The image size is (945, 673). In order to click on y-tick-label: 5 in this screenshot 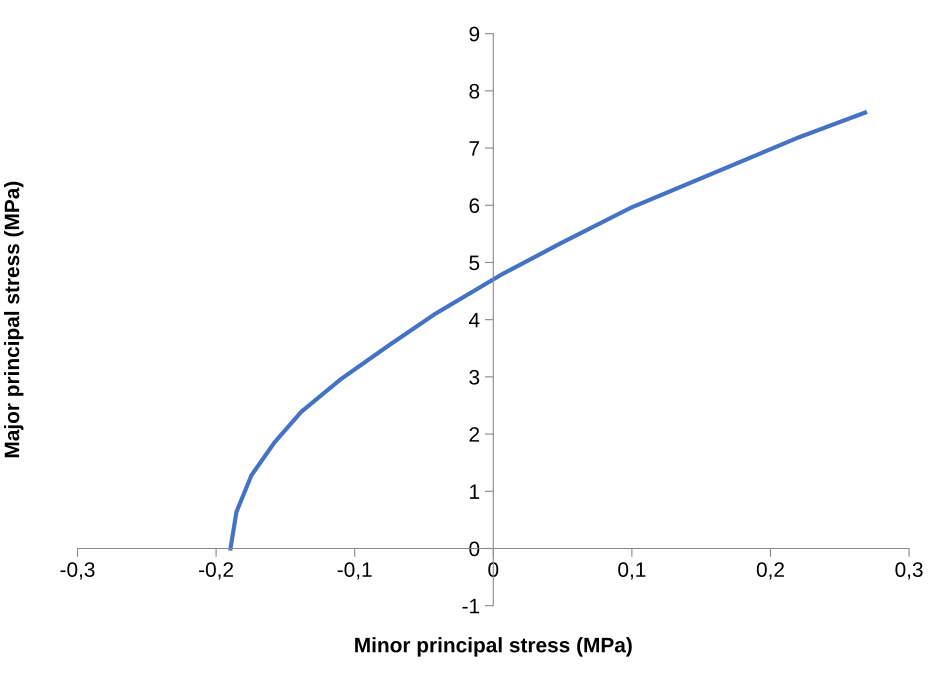, I will do `click(474, 263)`.